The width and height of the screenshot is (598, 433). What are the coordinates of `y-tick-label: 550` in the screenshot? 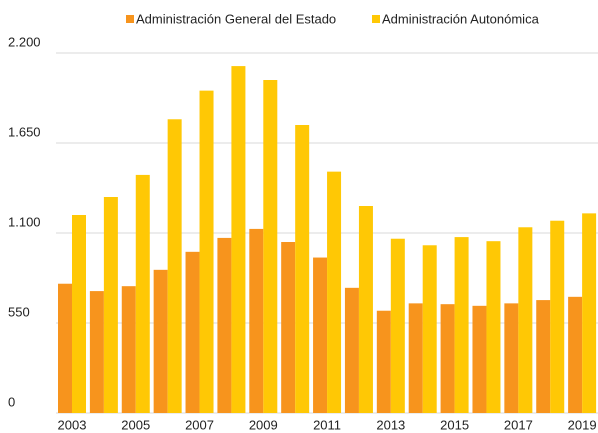 It's located at (19, 311).